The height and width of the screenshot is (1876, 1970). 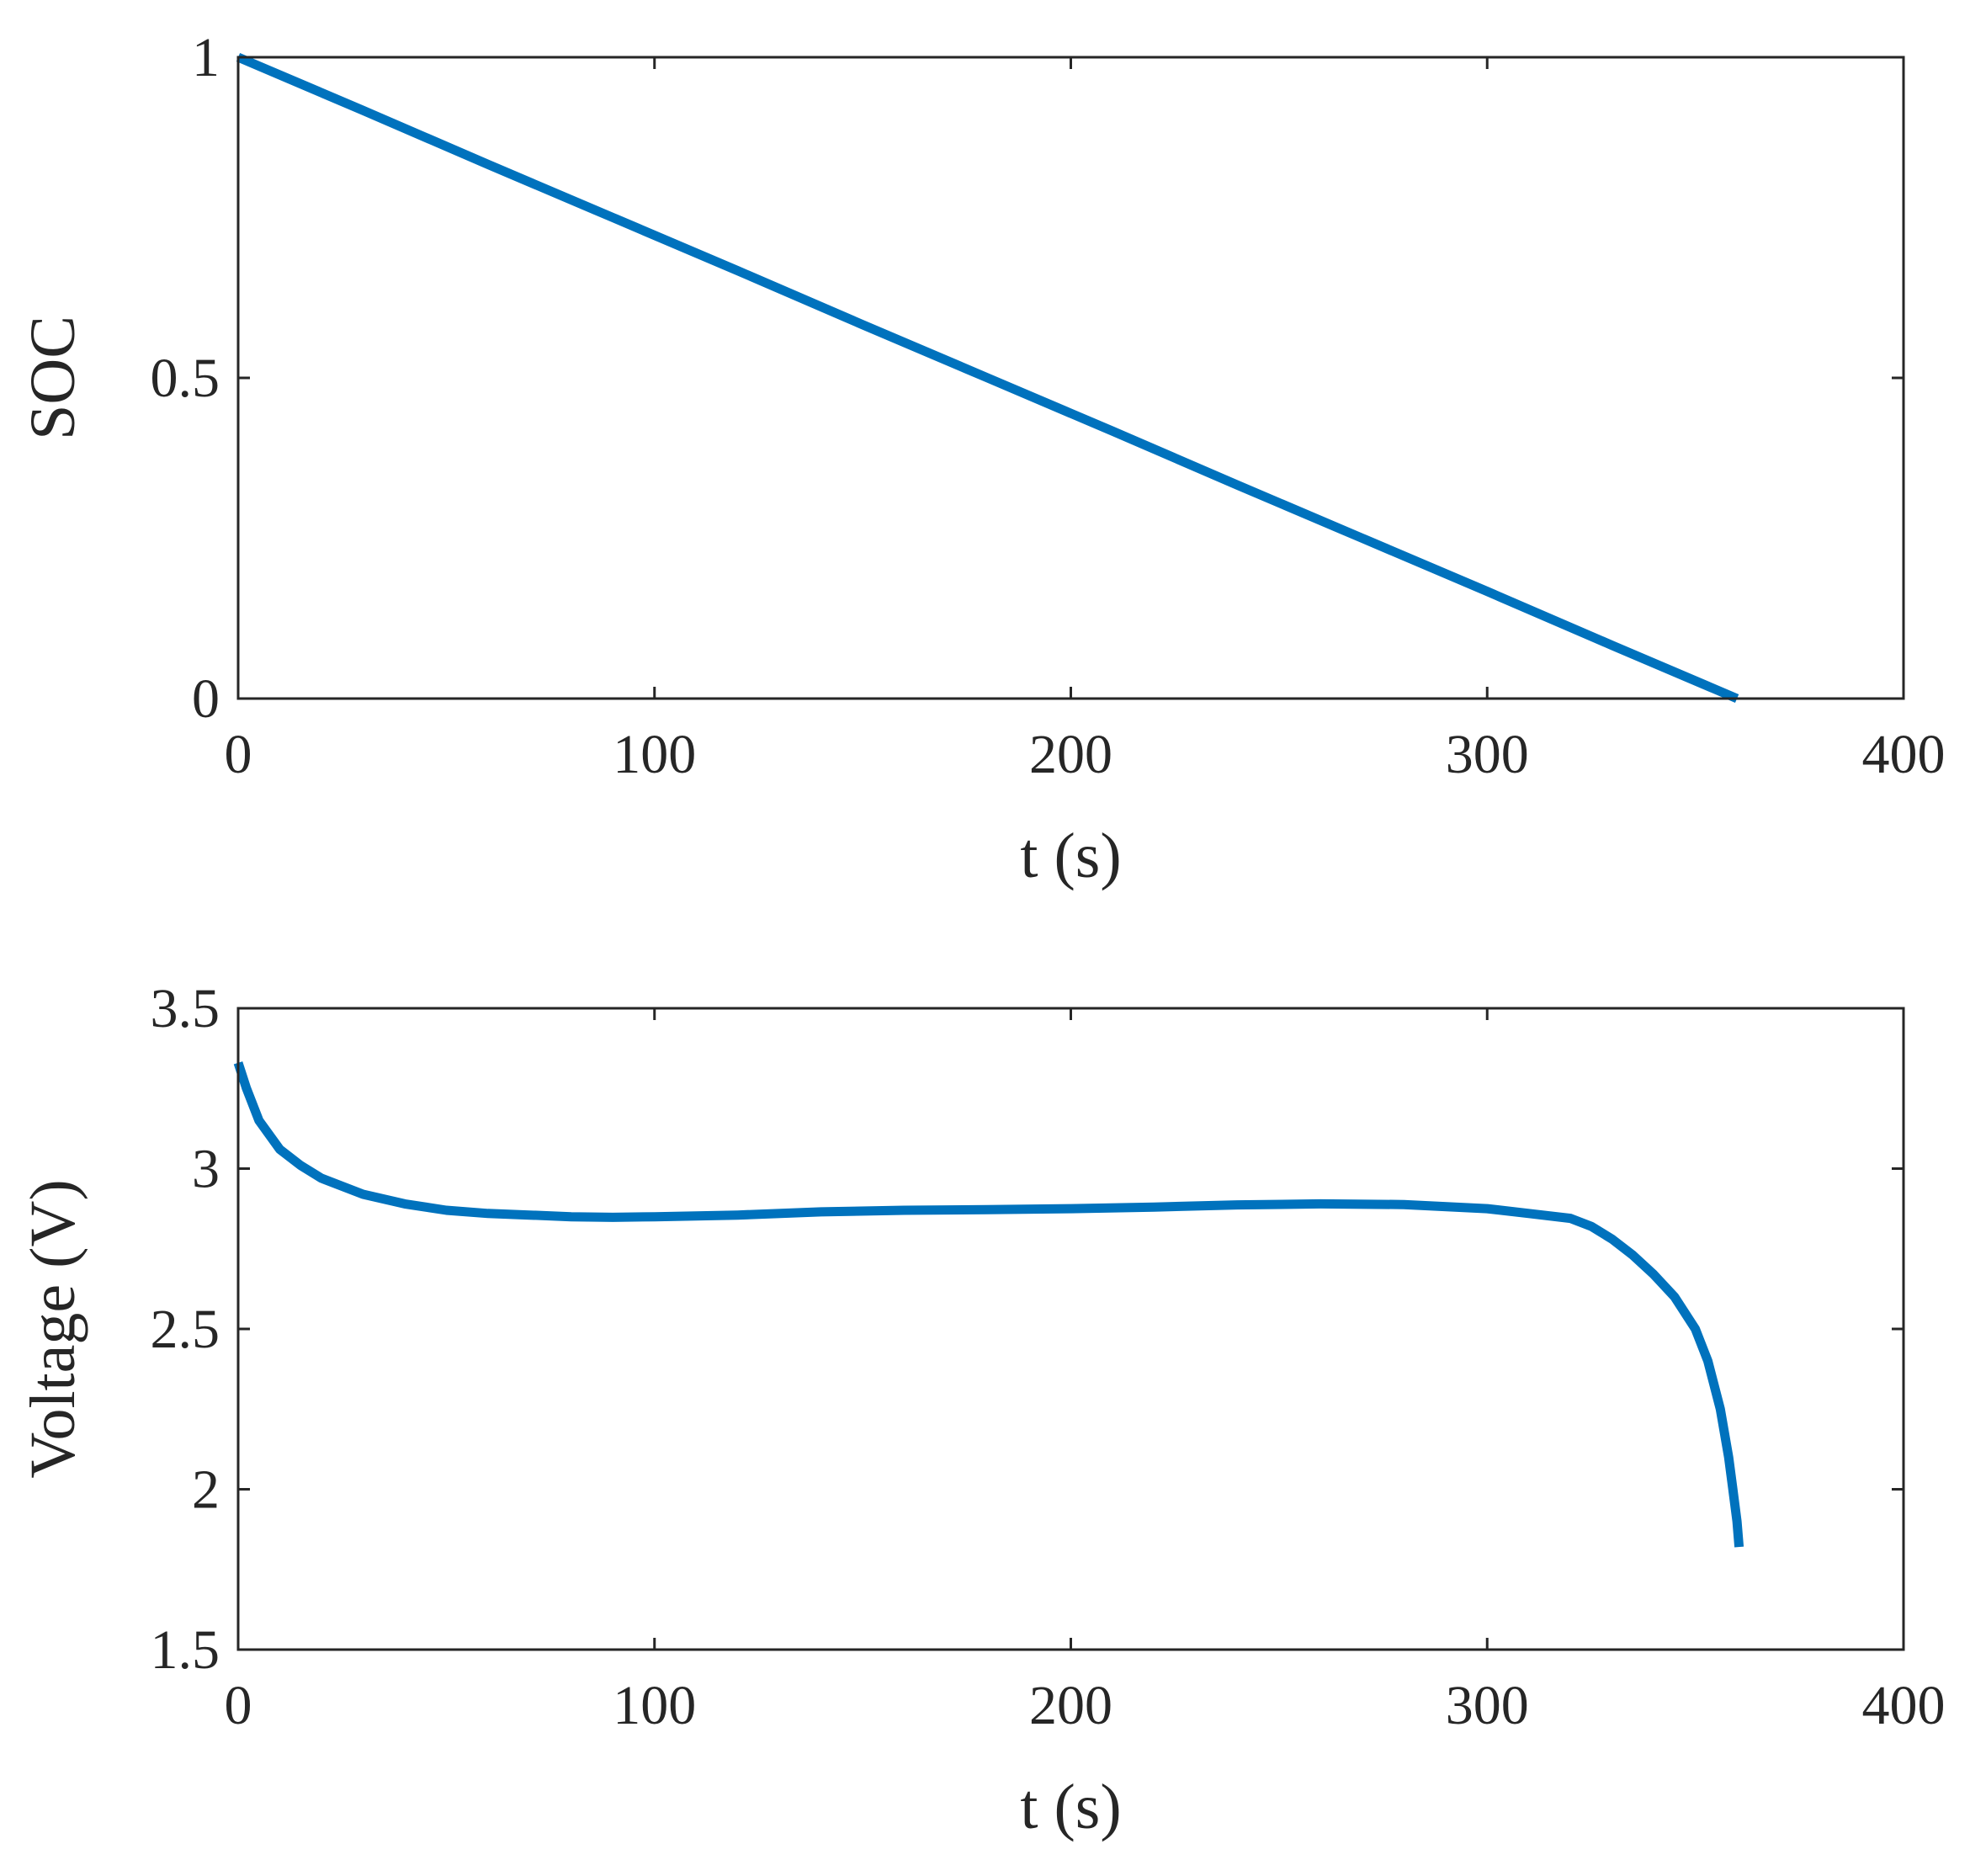 I want to click on soc-y-tick-labels: 00.51, so click(x=185, y=379).